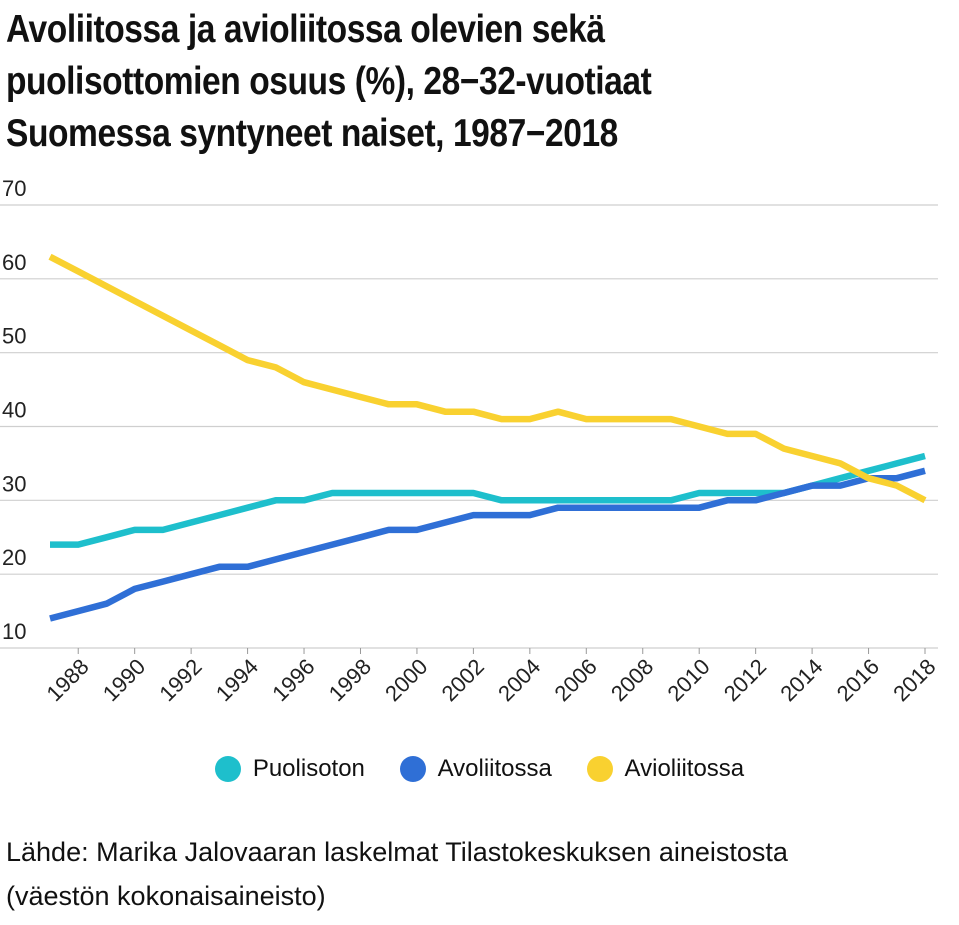 This screenshot has height=925, width=959. Describe the element at coordinates (14, 262) in the screenshot. I see `y-tick-label-60: 60` at that location.